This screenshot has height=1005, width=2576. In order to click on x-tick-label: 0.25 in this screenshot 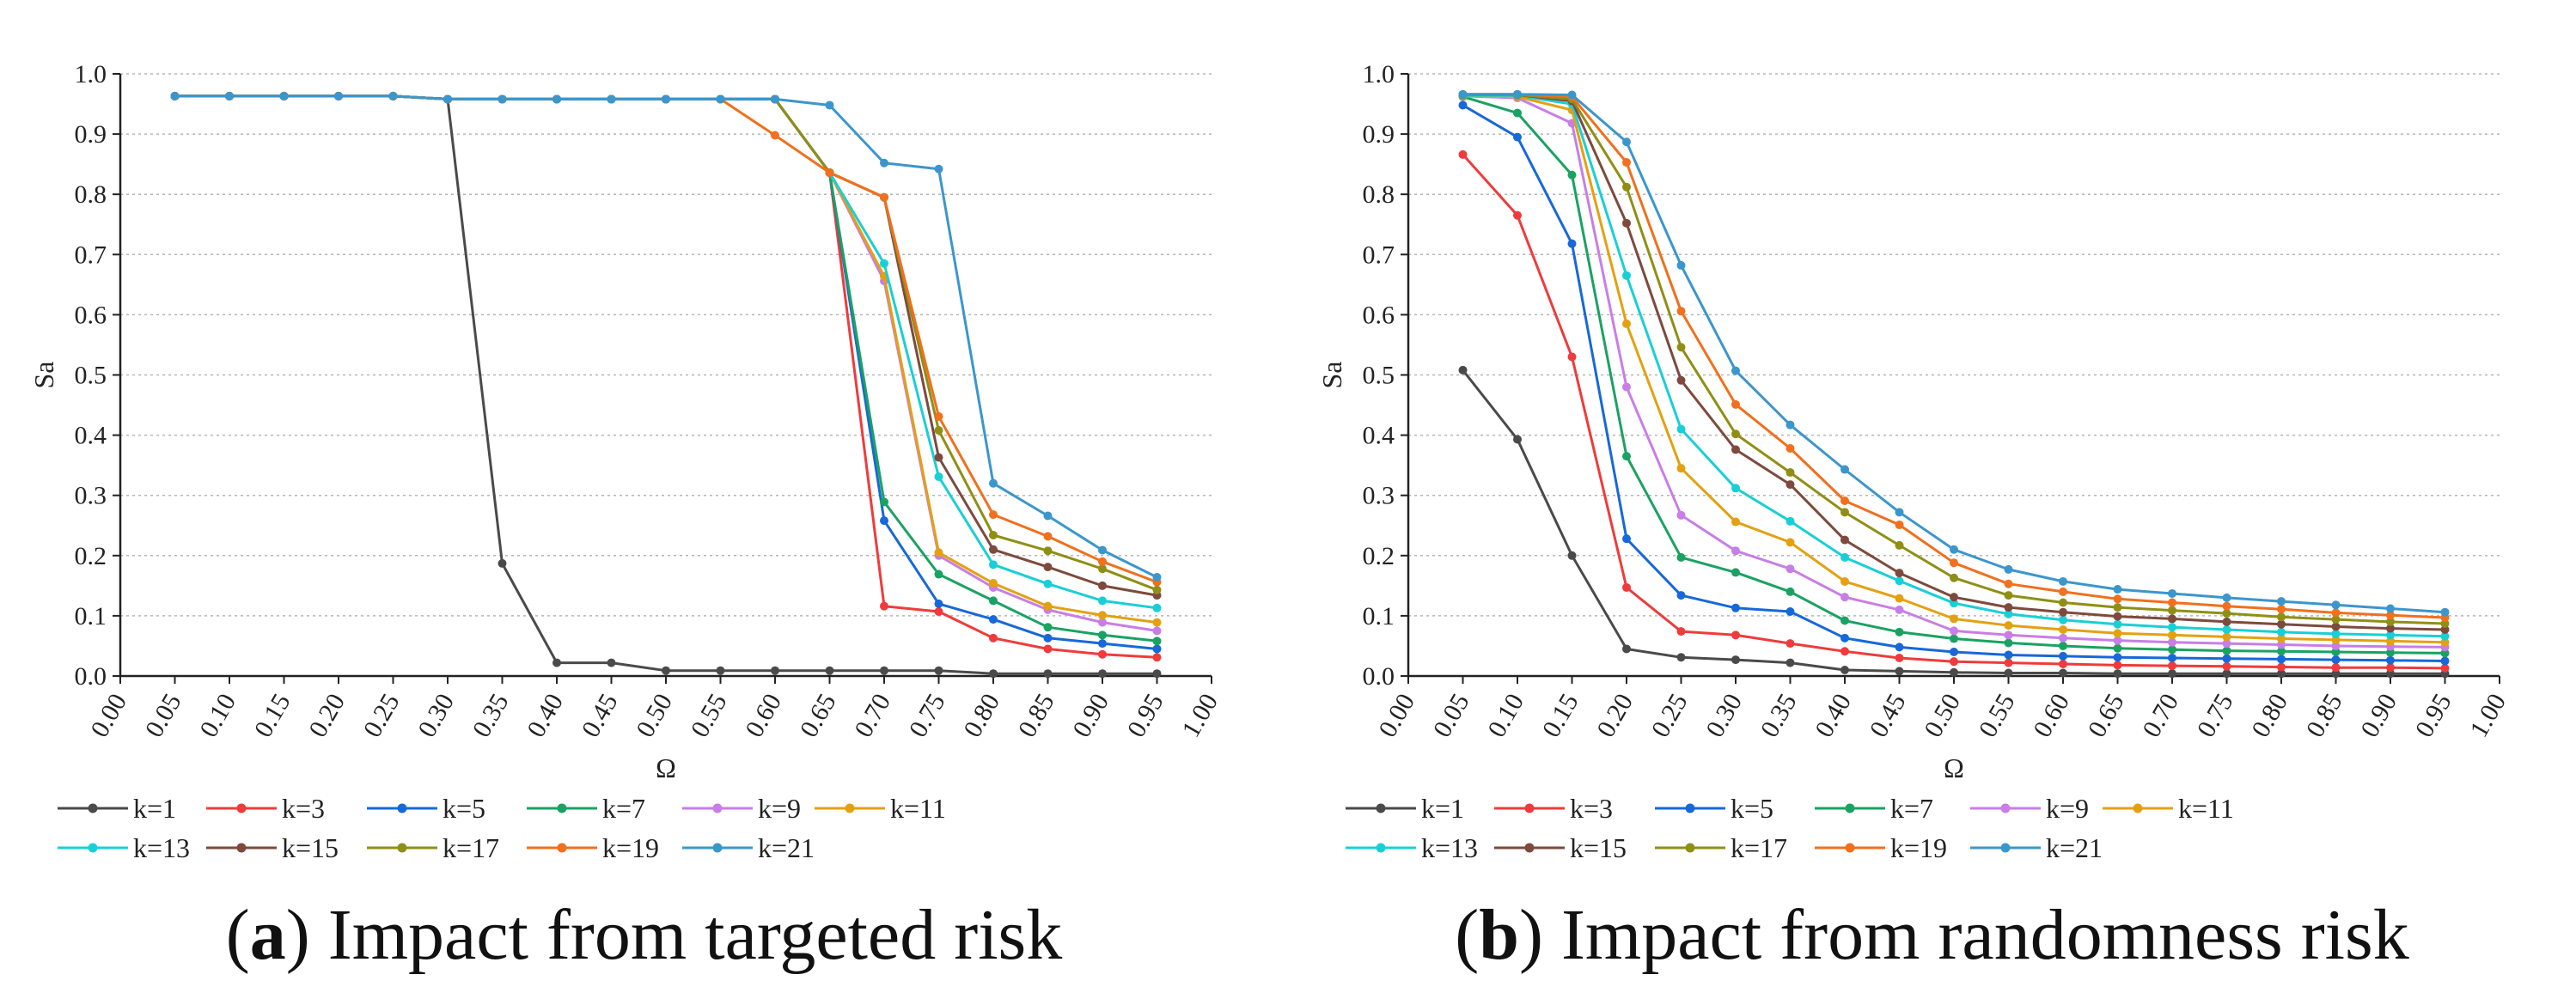, I will do `click(382, 715)`.